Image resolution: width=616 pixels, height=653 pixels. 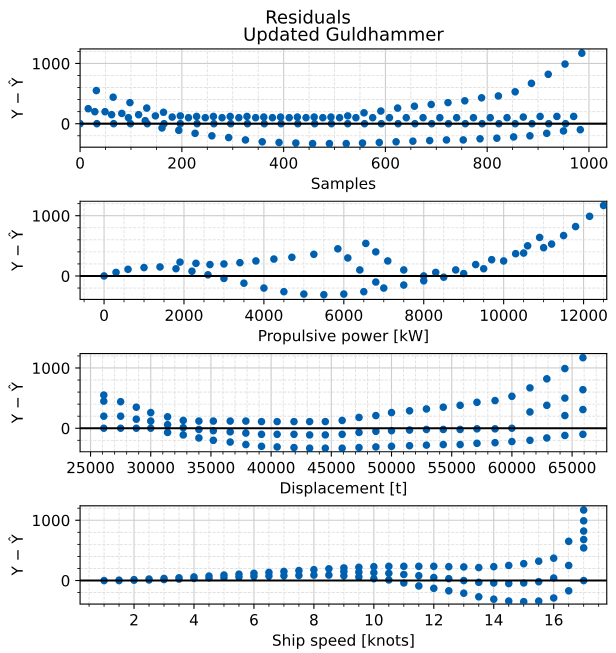 What do you see at coordinates (494, 620) in the screenshot?
I see `x-tick-label: 14` at bounding box center [494, 620].